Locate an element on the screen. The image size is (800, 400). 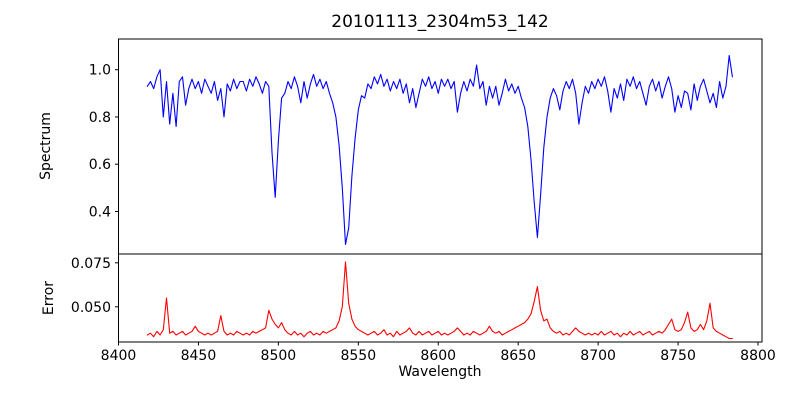
x-tick-label: 8500 is located at coordinates (279, 356).